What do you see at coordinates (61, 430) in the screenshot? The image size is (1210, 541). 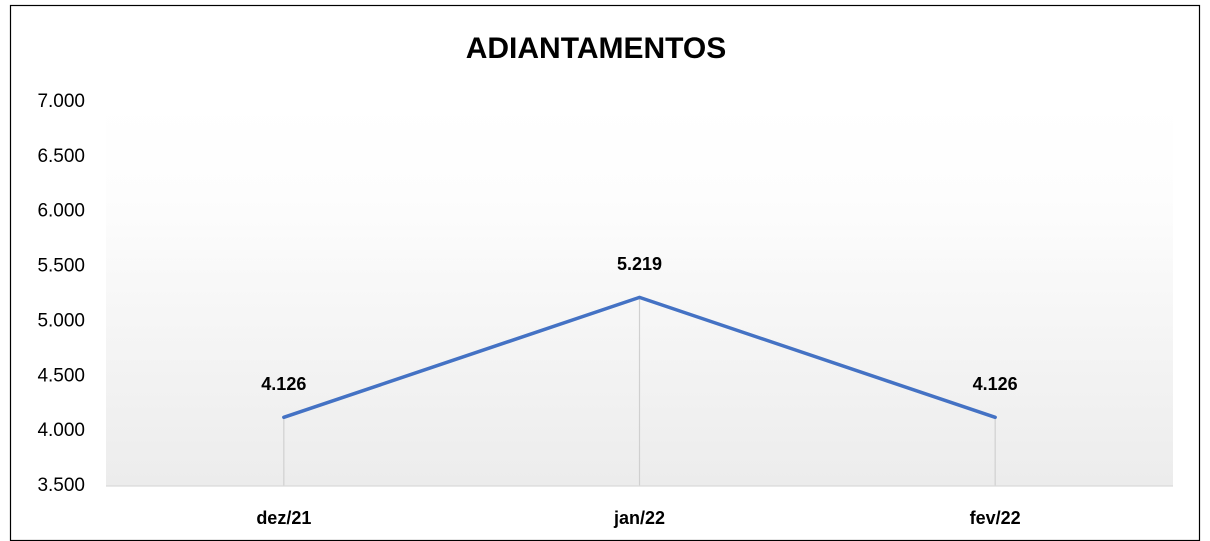 I see `y-tick-label: 4.000` at bounding box center [61, 430].